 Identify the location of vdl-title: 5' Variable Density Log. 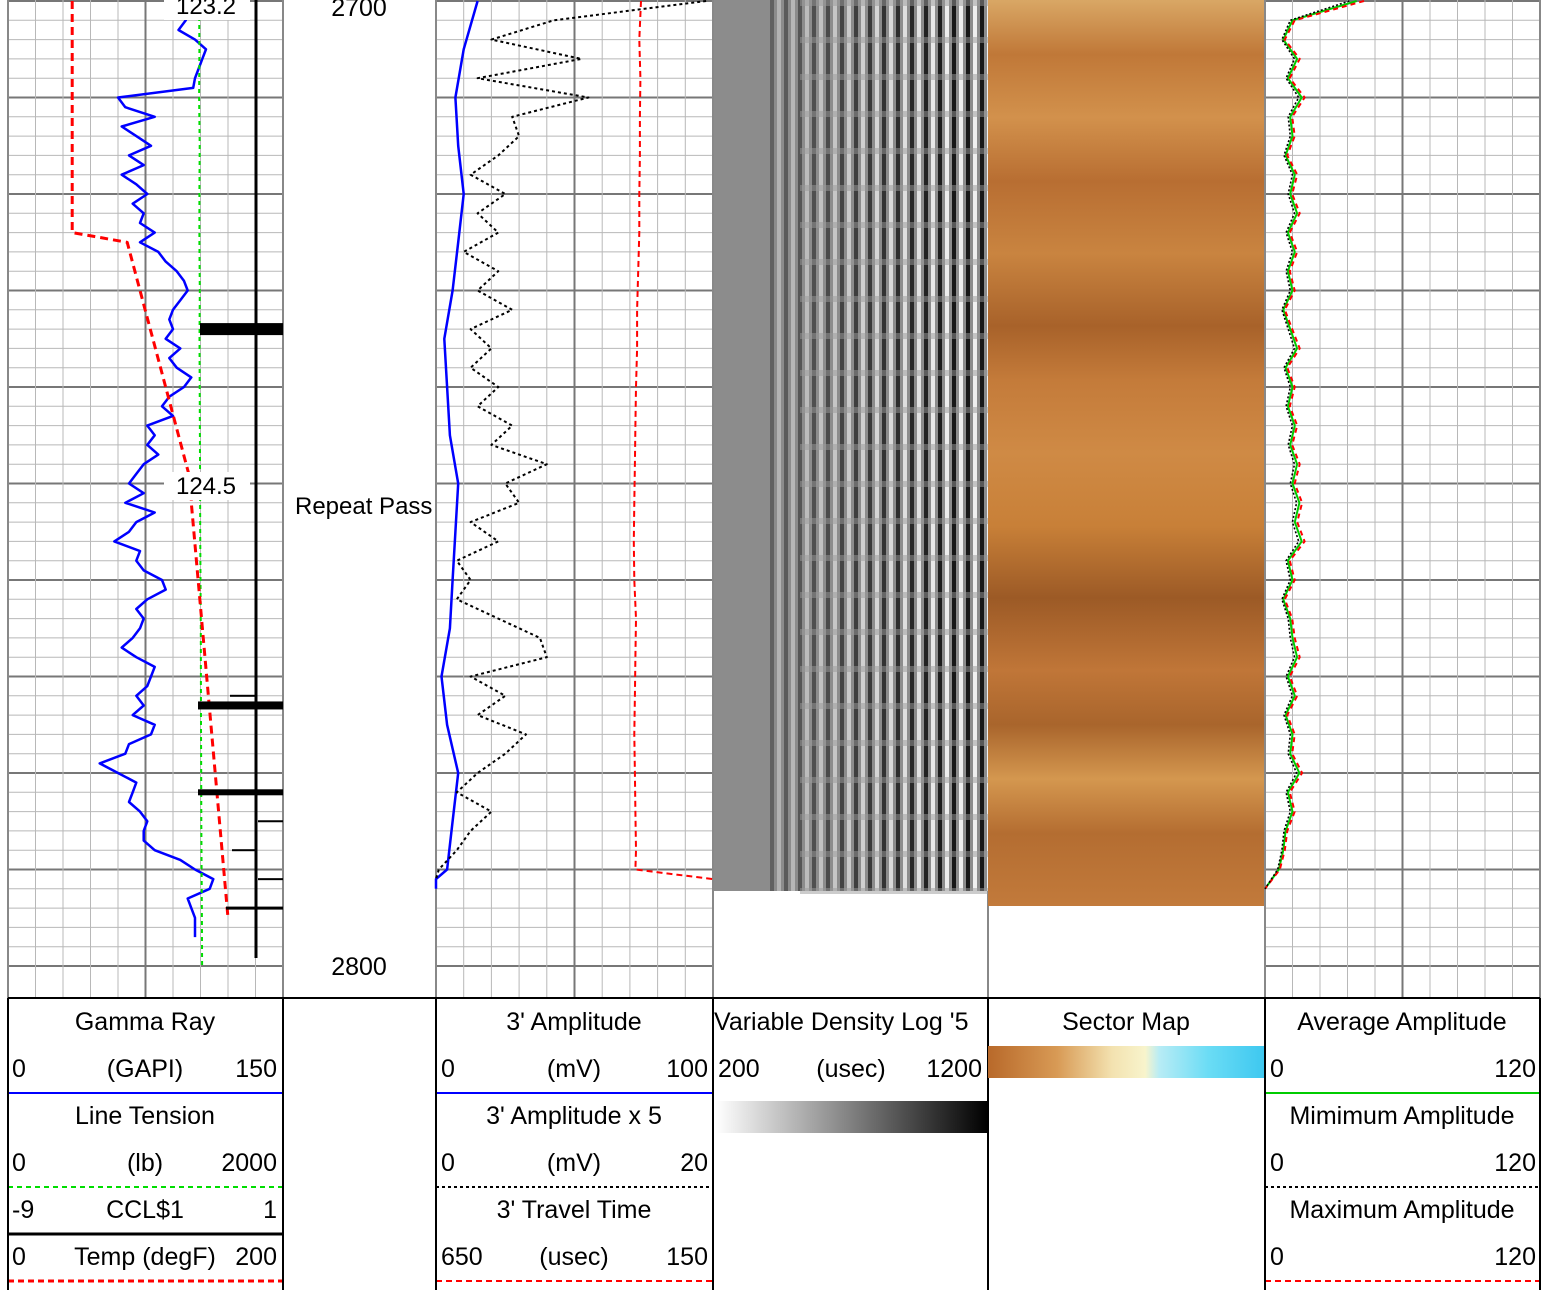
(841, 1022).